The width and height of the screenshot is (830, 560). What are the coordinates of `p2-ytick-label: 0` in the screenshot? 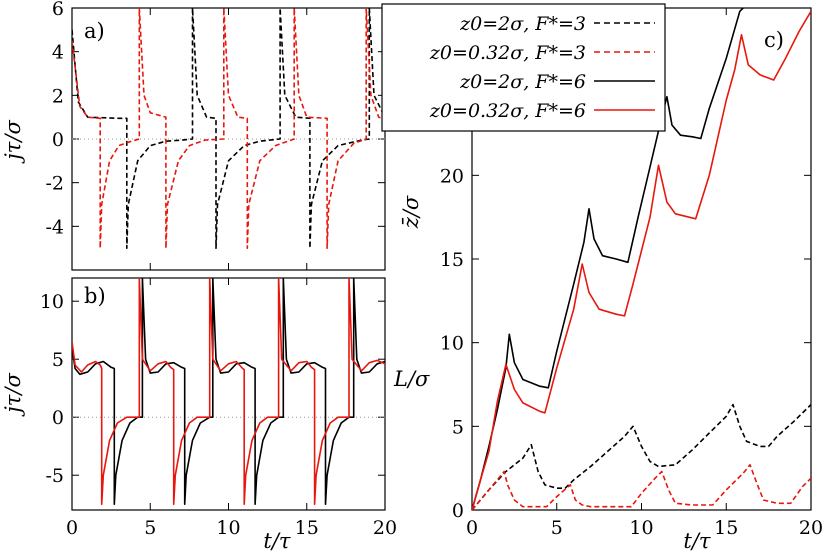 It's located at (458, 511).